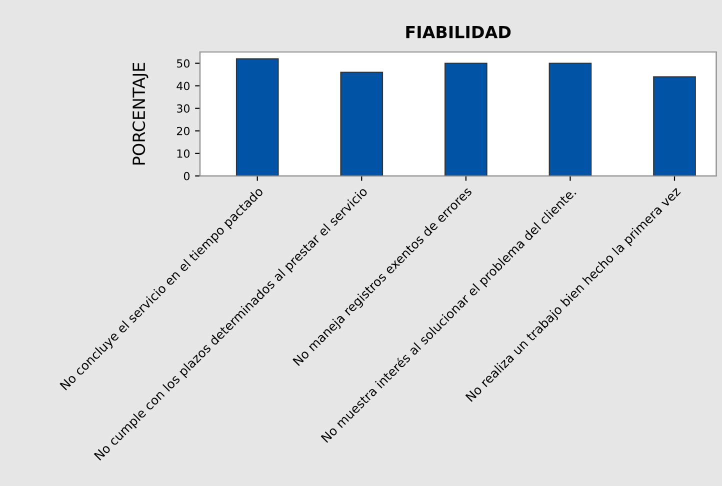 This screenshot has width=722, height=486. I want to click on y-tick-label: 30, so click(183, 108).